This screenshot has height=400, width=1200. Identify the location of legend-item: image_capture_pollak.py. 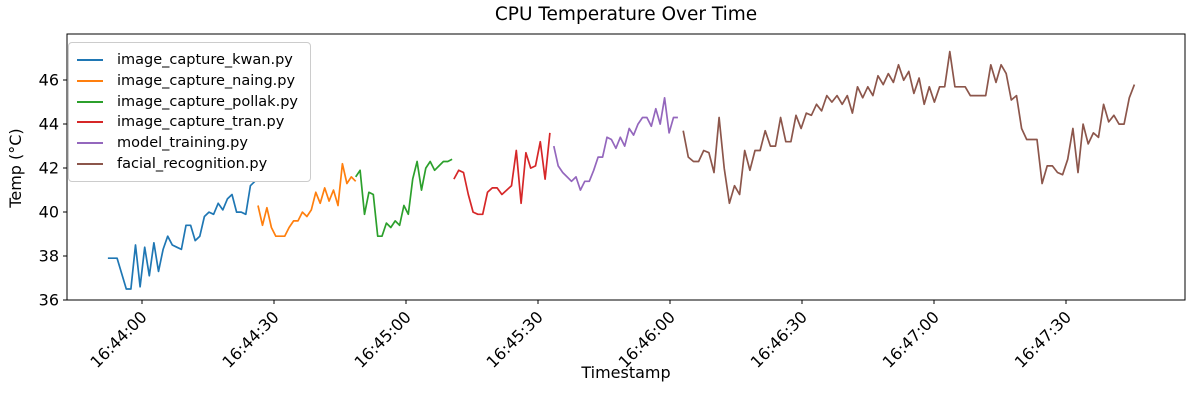
(187, 101).